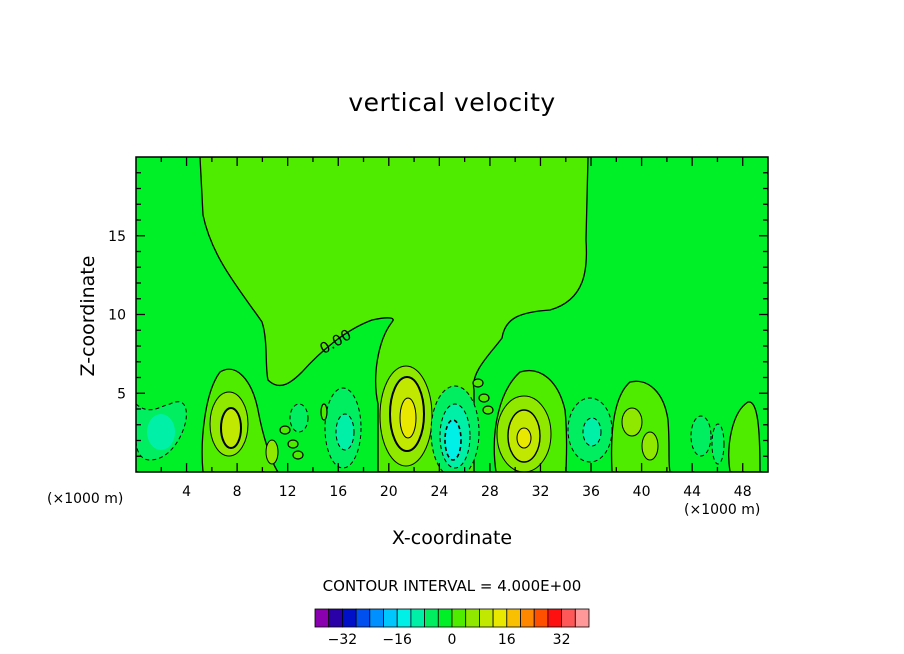  I want to click on contour-fill-down-e, so click(701, 436).